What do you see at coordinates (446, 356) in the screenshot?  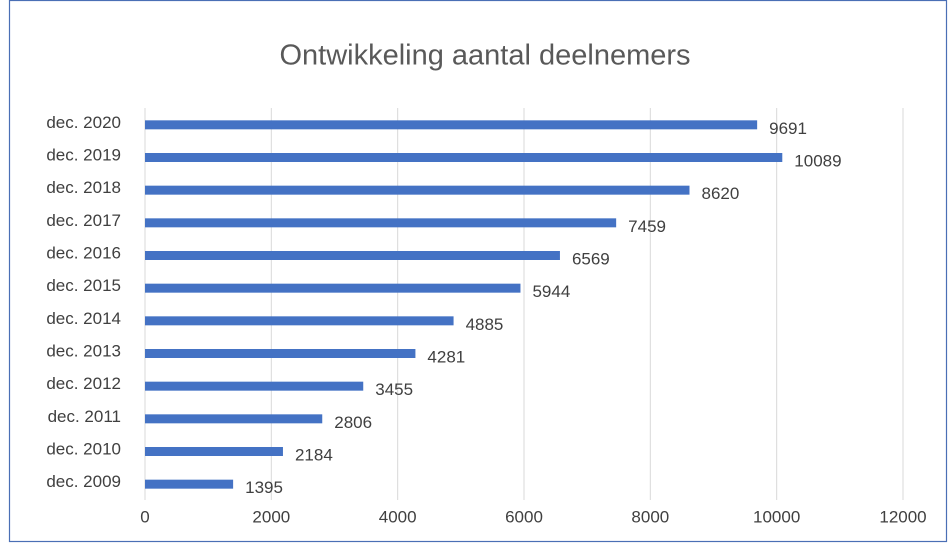 I see `value-label: 4281` at bounding box center [446, 356].